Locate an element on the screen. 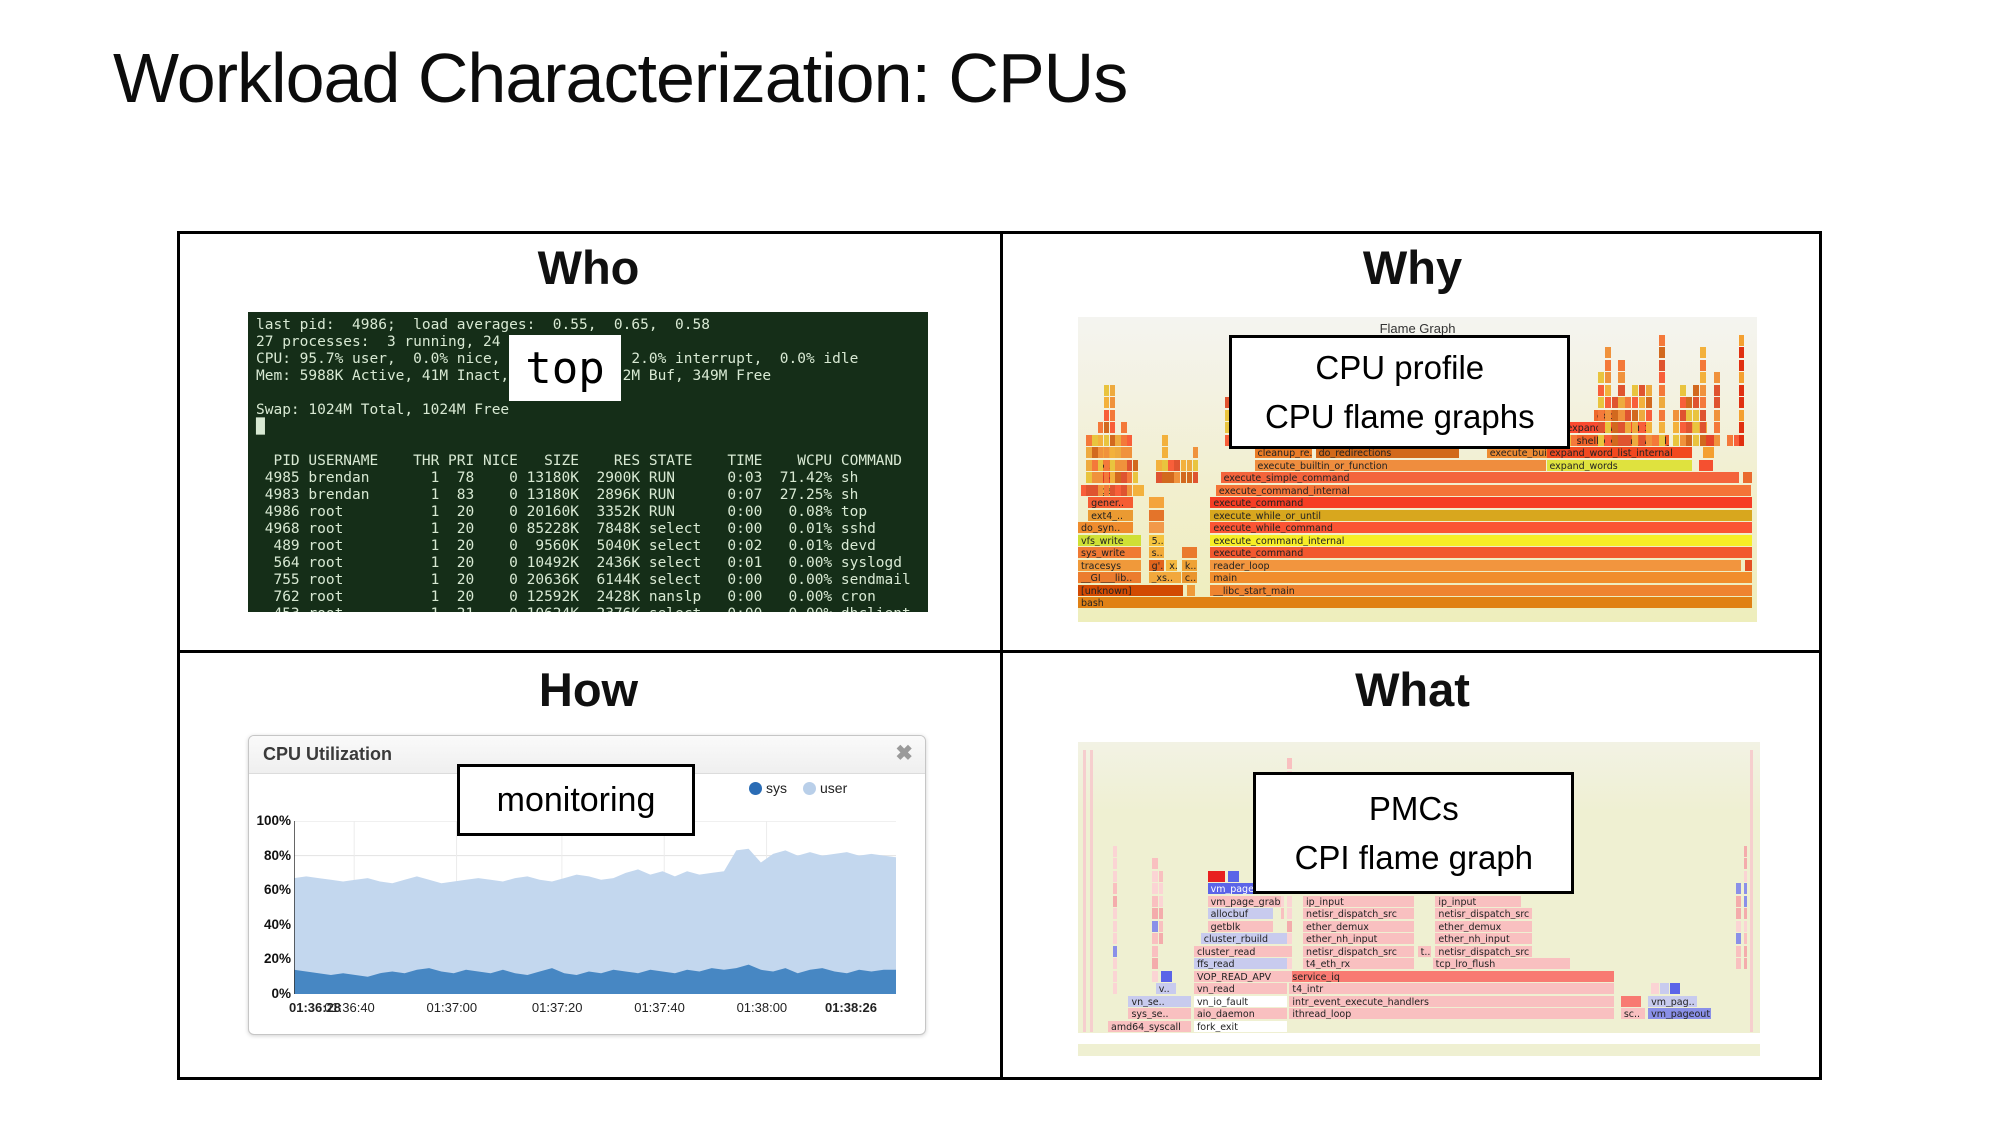 The width and height of the screenshot is (1998, 1125). flame-frame: __GI___lib.. is located at coordinates (1110, 577).